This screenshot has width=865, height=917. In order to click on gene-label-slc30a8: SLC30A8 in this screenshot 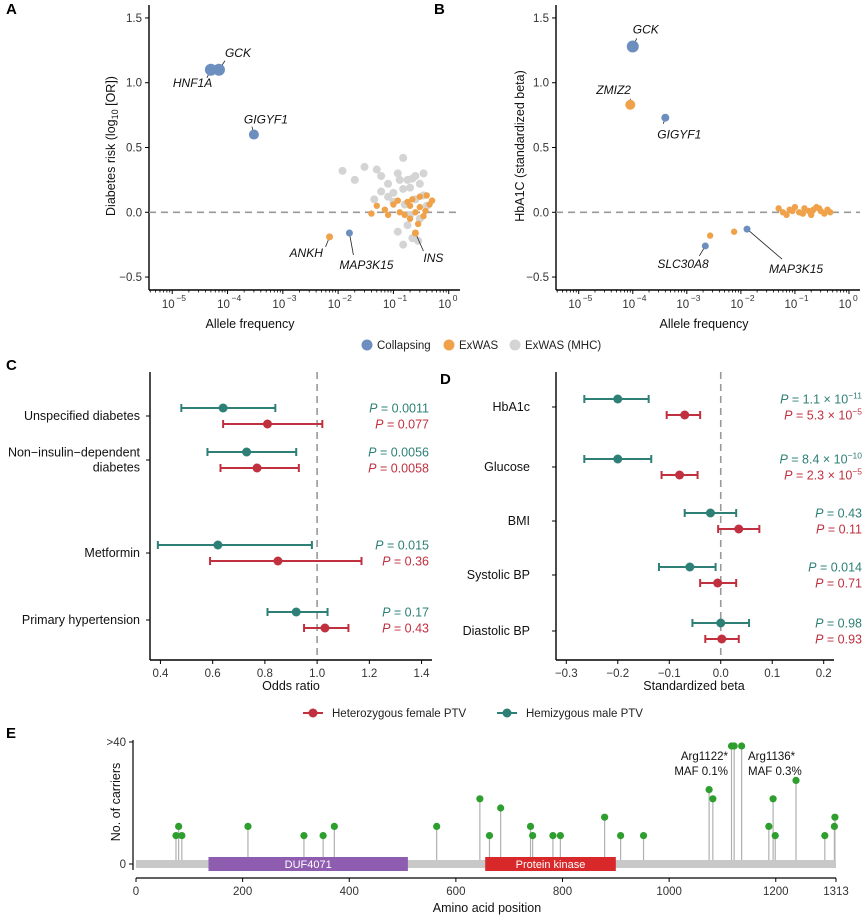, I will do `click(683, 264)`.